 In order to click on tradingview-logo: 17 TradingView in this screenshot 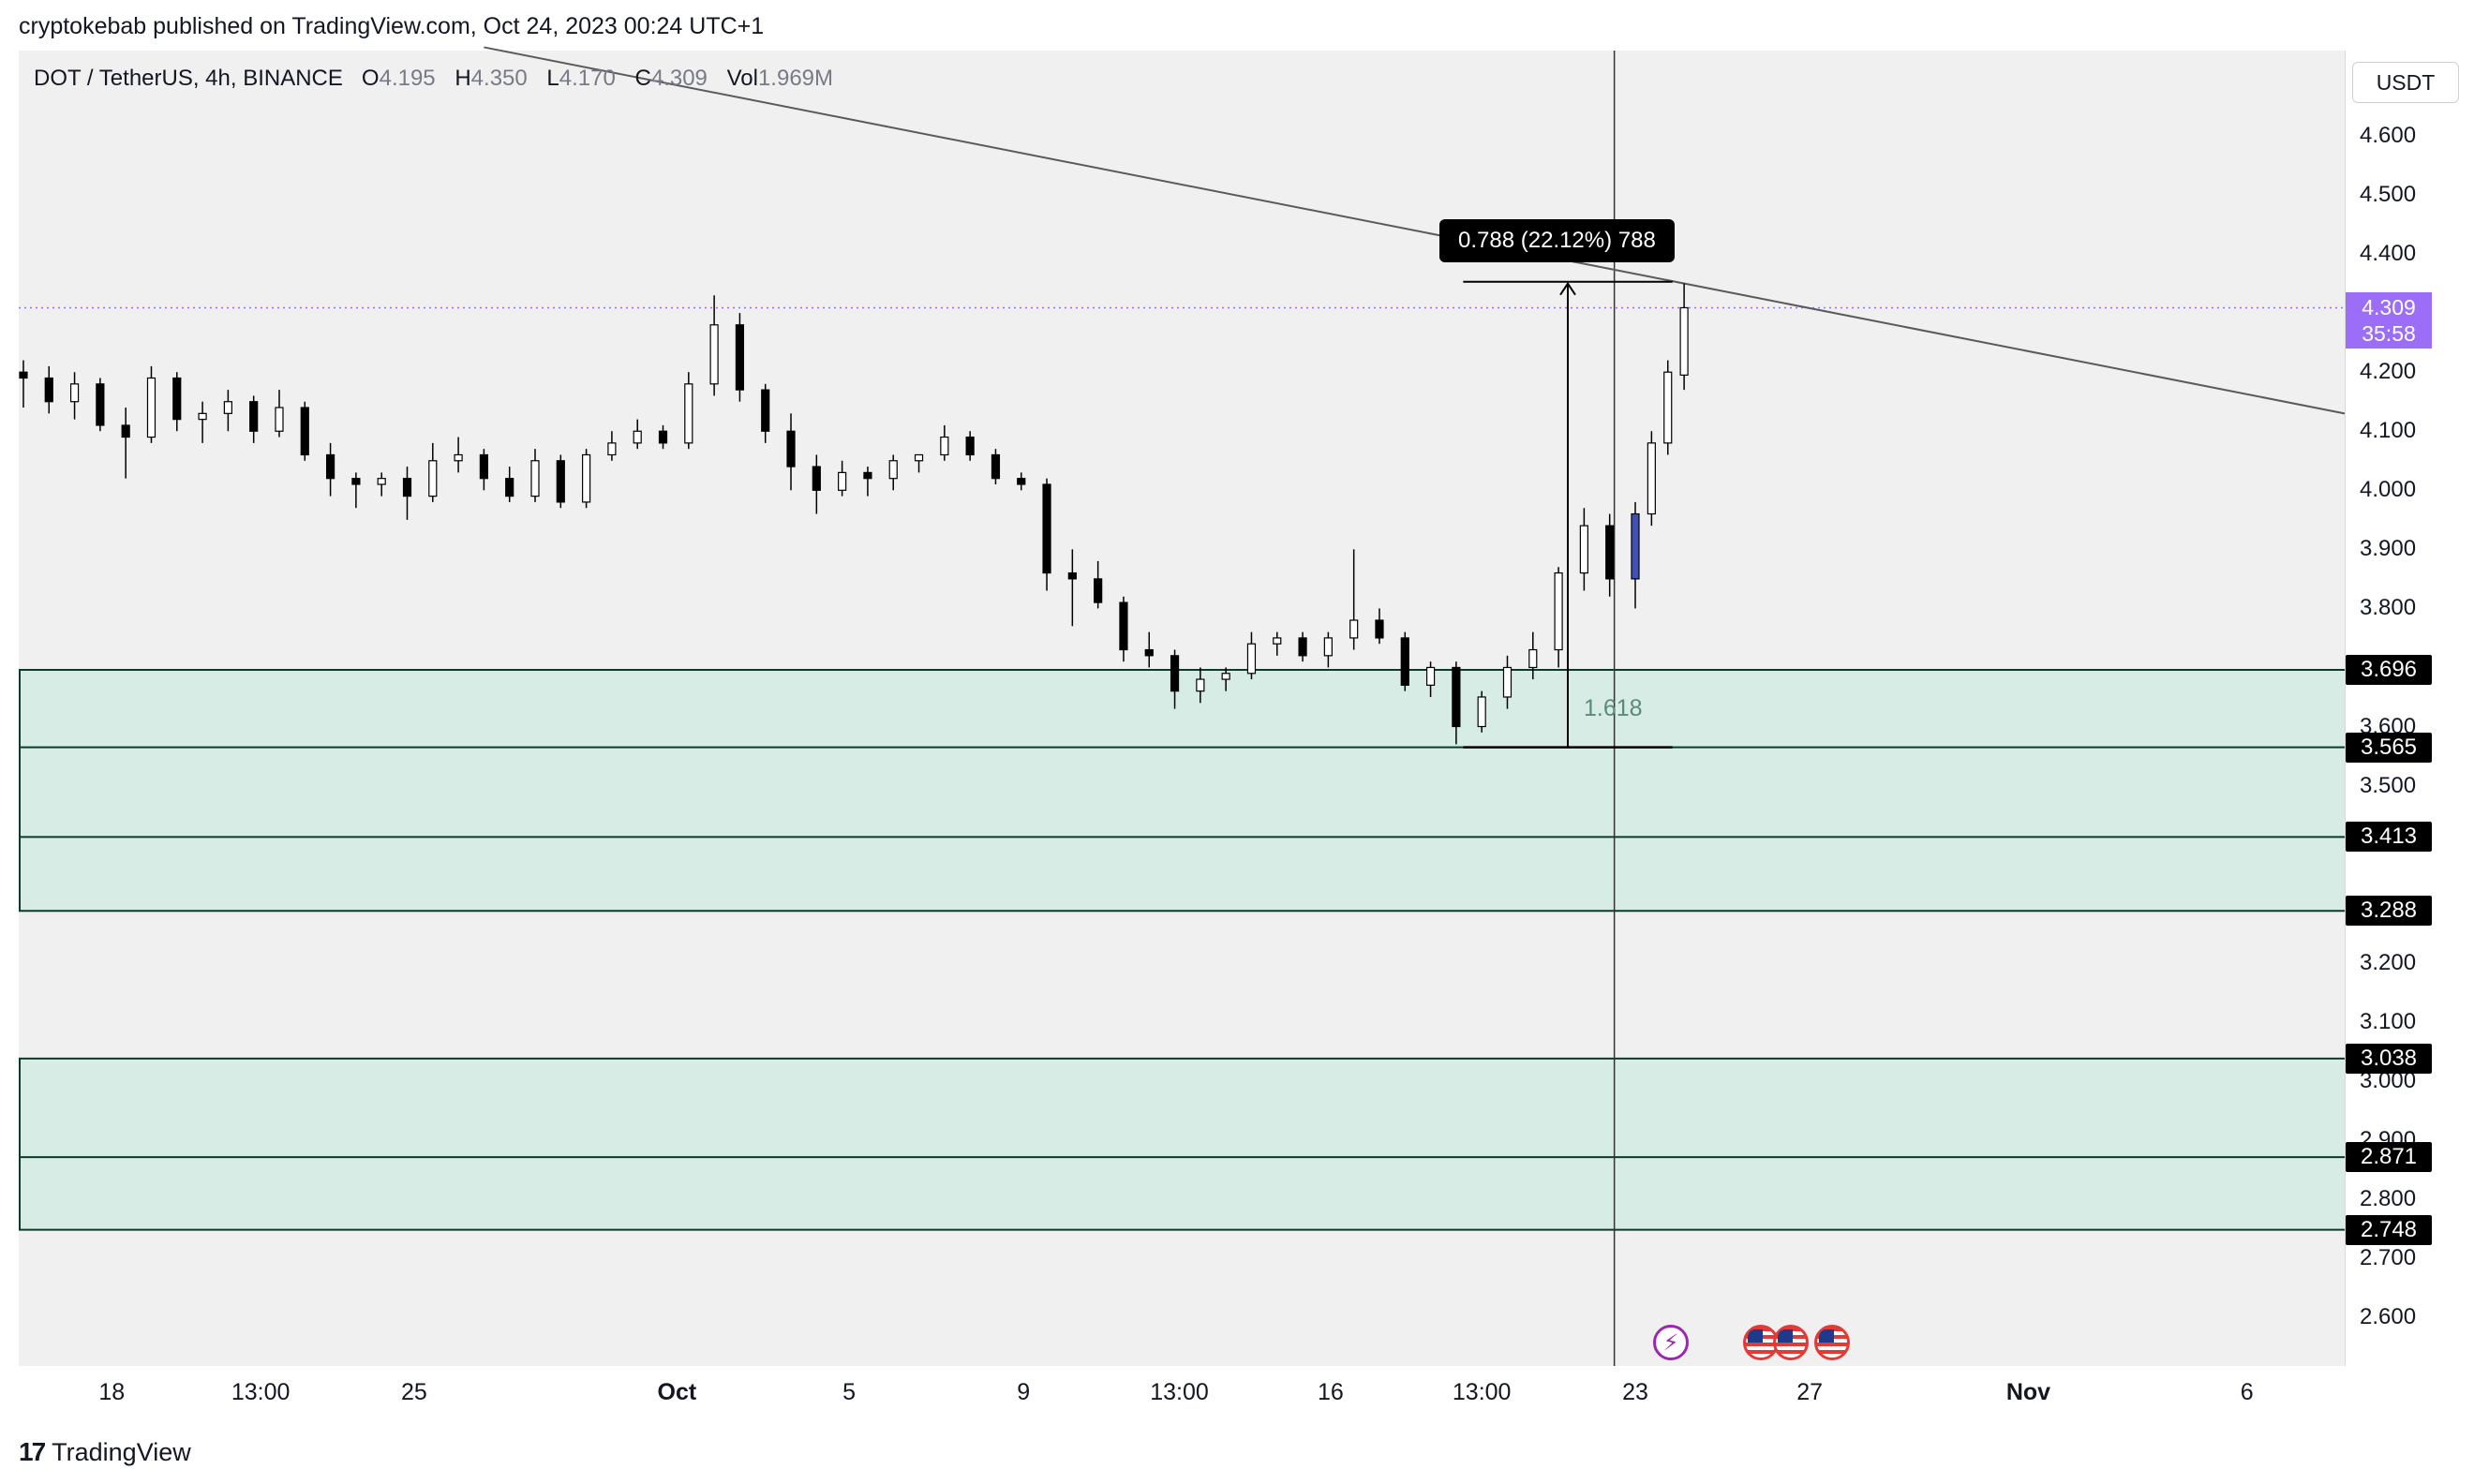, I will do `click(105, 1452)`.